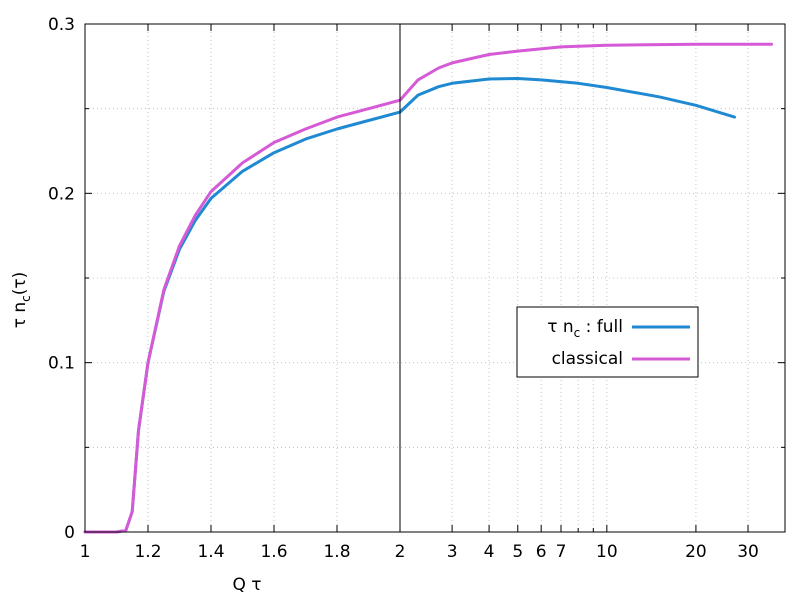 The height and width of the screenshot is (600, 800). I want to click on x-tick-label: 2, so click(400, 552).